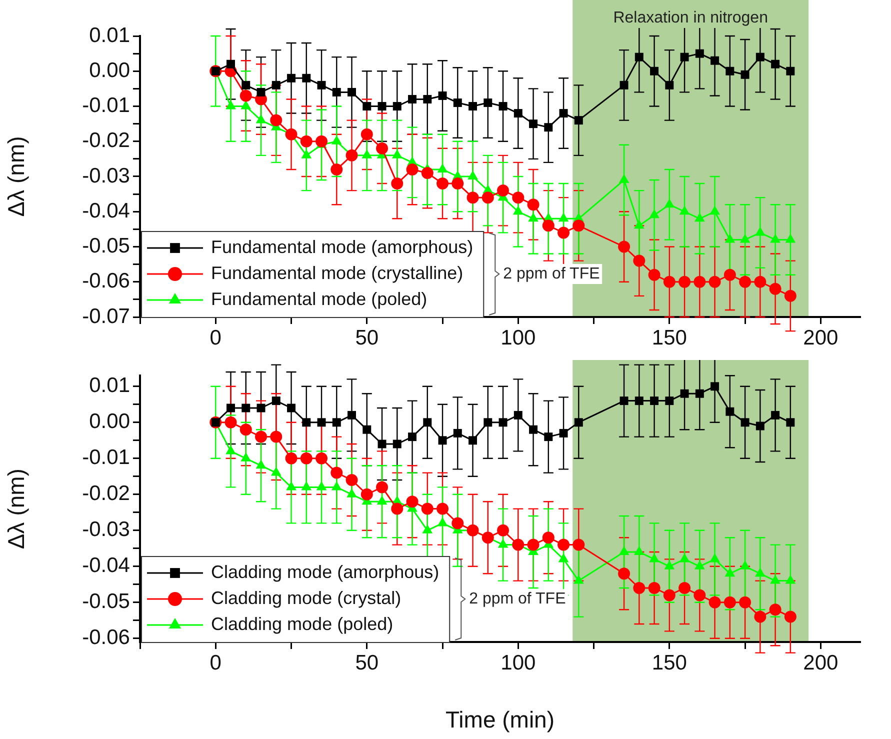 This screenshot has width=891, height=739. I want to click on y-tick-label: -0.06, so click(106, 638).